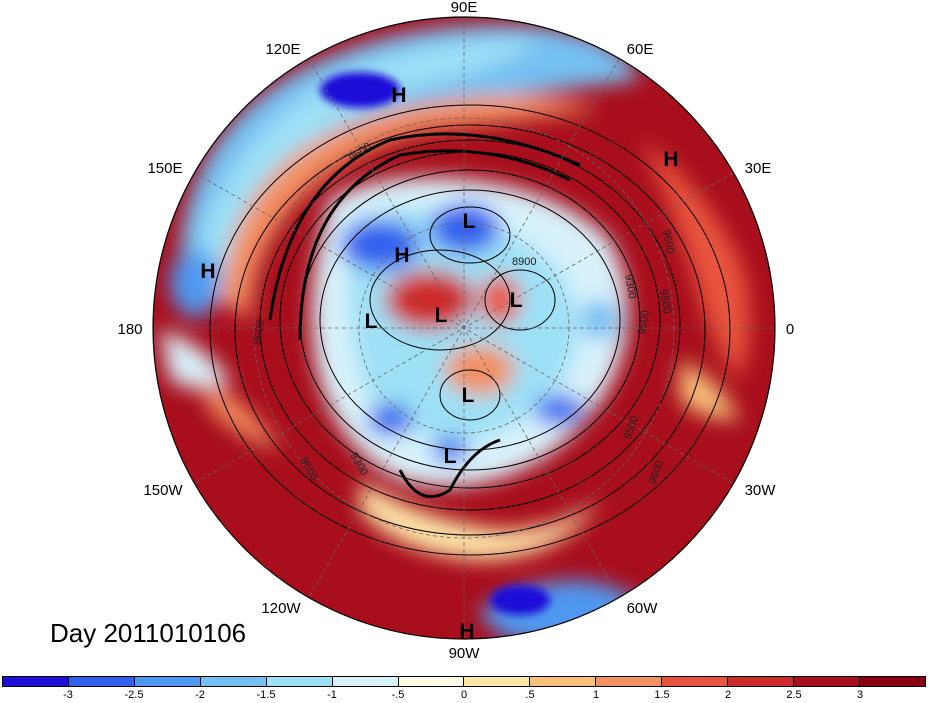  What do you see at coordinates (728, 695) in the screenshot?
I see `colorbar-tick-label: 2` at bounding box center [728, 695].